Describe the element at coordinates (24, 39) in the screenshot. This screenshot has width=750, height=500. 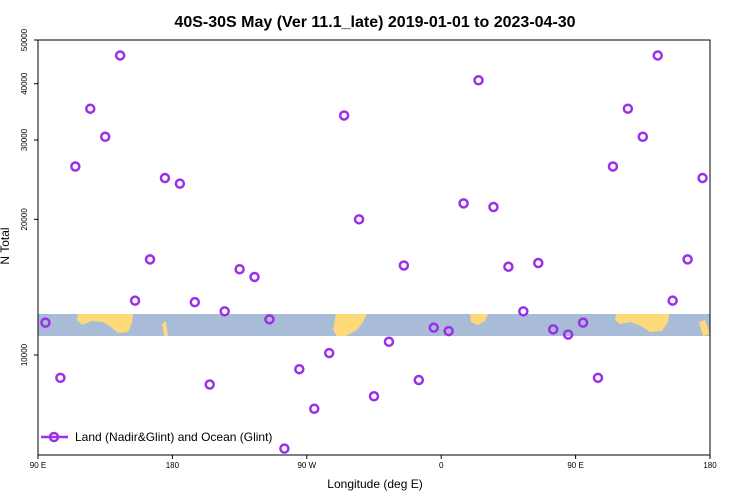
I see `y-tick-label: 50000` at that location.